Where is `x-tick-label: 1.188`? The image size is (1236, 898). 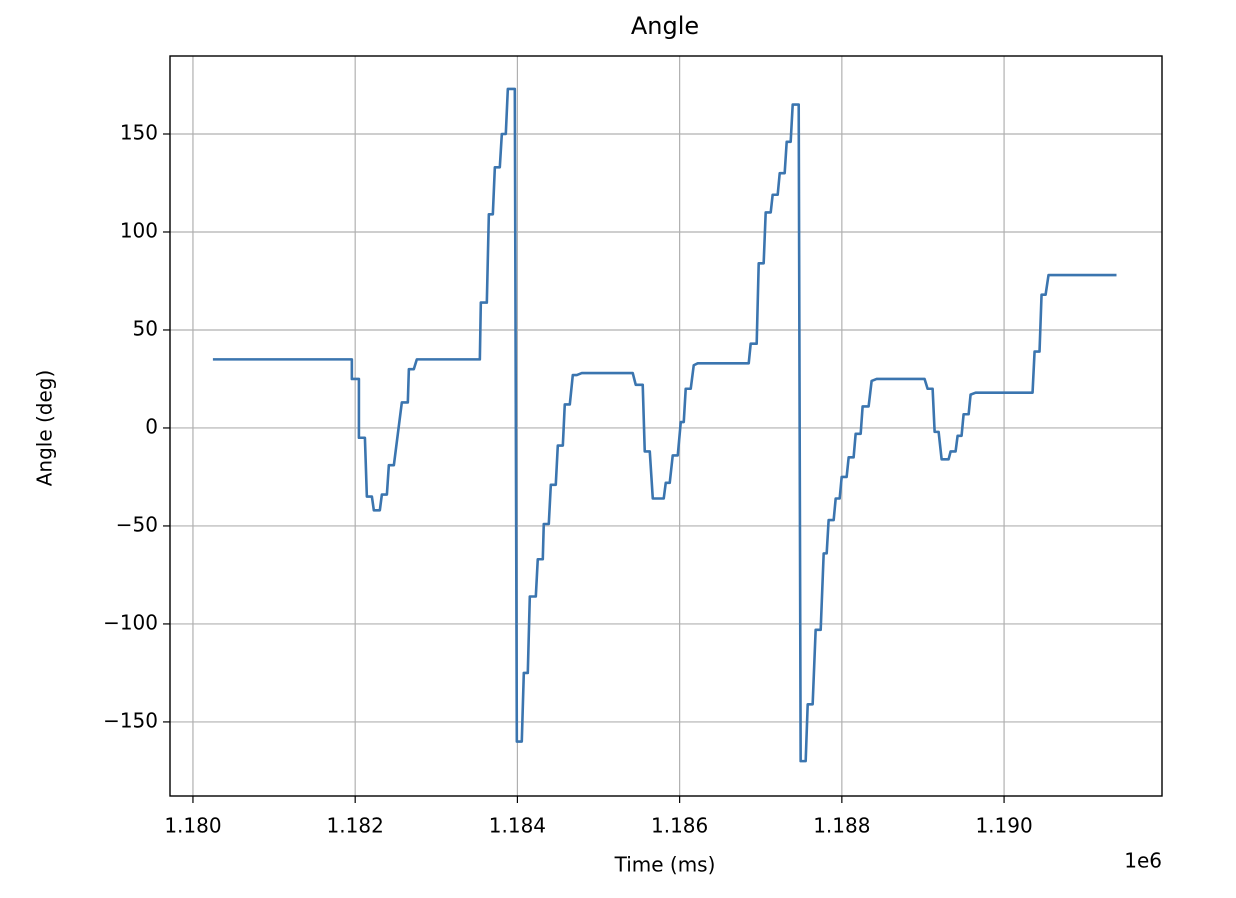 x-tick-label: 1.188 is located at coordinates (841, 826).